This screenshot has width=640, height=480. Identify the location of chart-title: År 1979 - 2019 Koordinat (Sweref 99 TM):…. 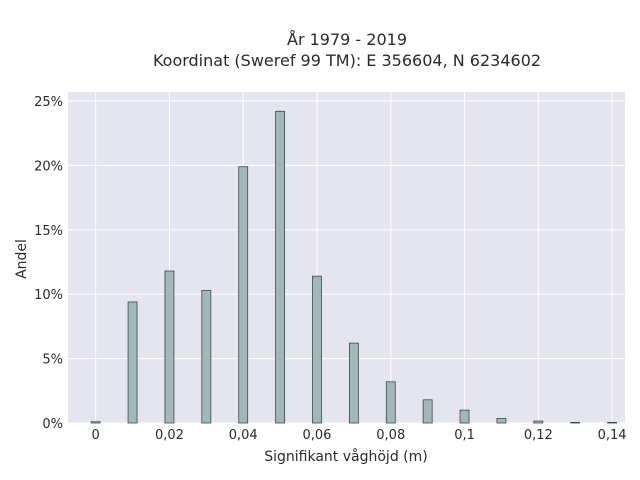
(347, 50).